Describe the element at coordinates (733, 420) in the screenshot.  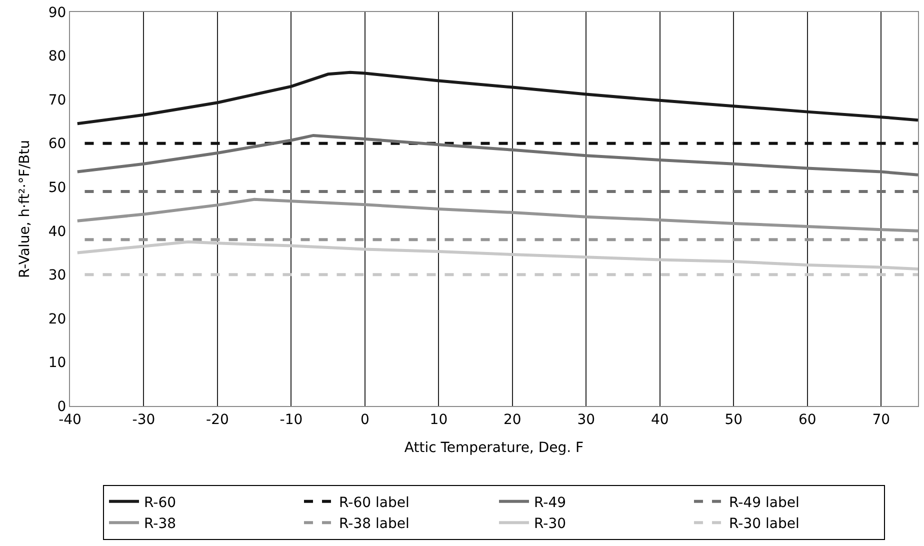
I see `x-tick-label: 50` at that location.